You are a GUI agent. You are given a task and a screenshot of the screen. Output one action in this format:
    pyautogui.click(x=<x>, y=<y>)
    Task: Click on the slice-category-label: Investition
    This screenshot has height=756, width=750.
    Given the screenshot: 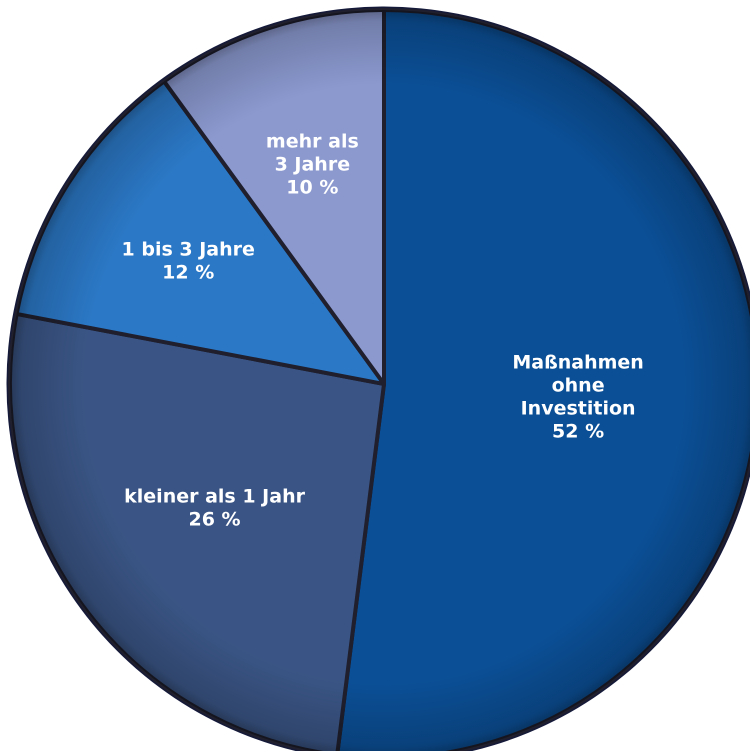 What is the action you would take?
    pyautogui.click(x=578, y=409)
    